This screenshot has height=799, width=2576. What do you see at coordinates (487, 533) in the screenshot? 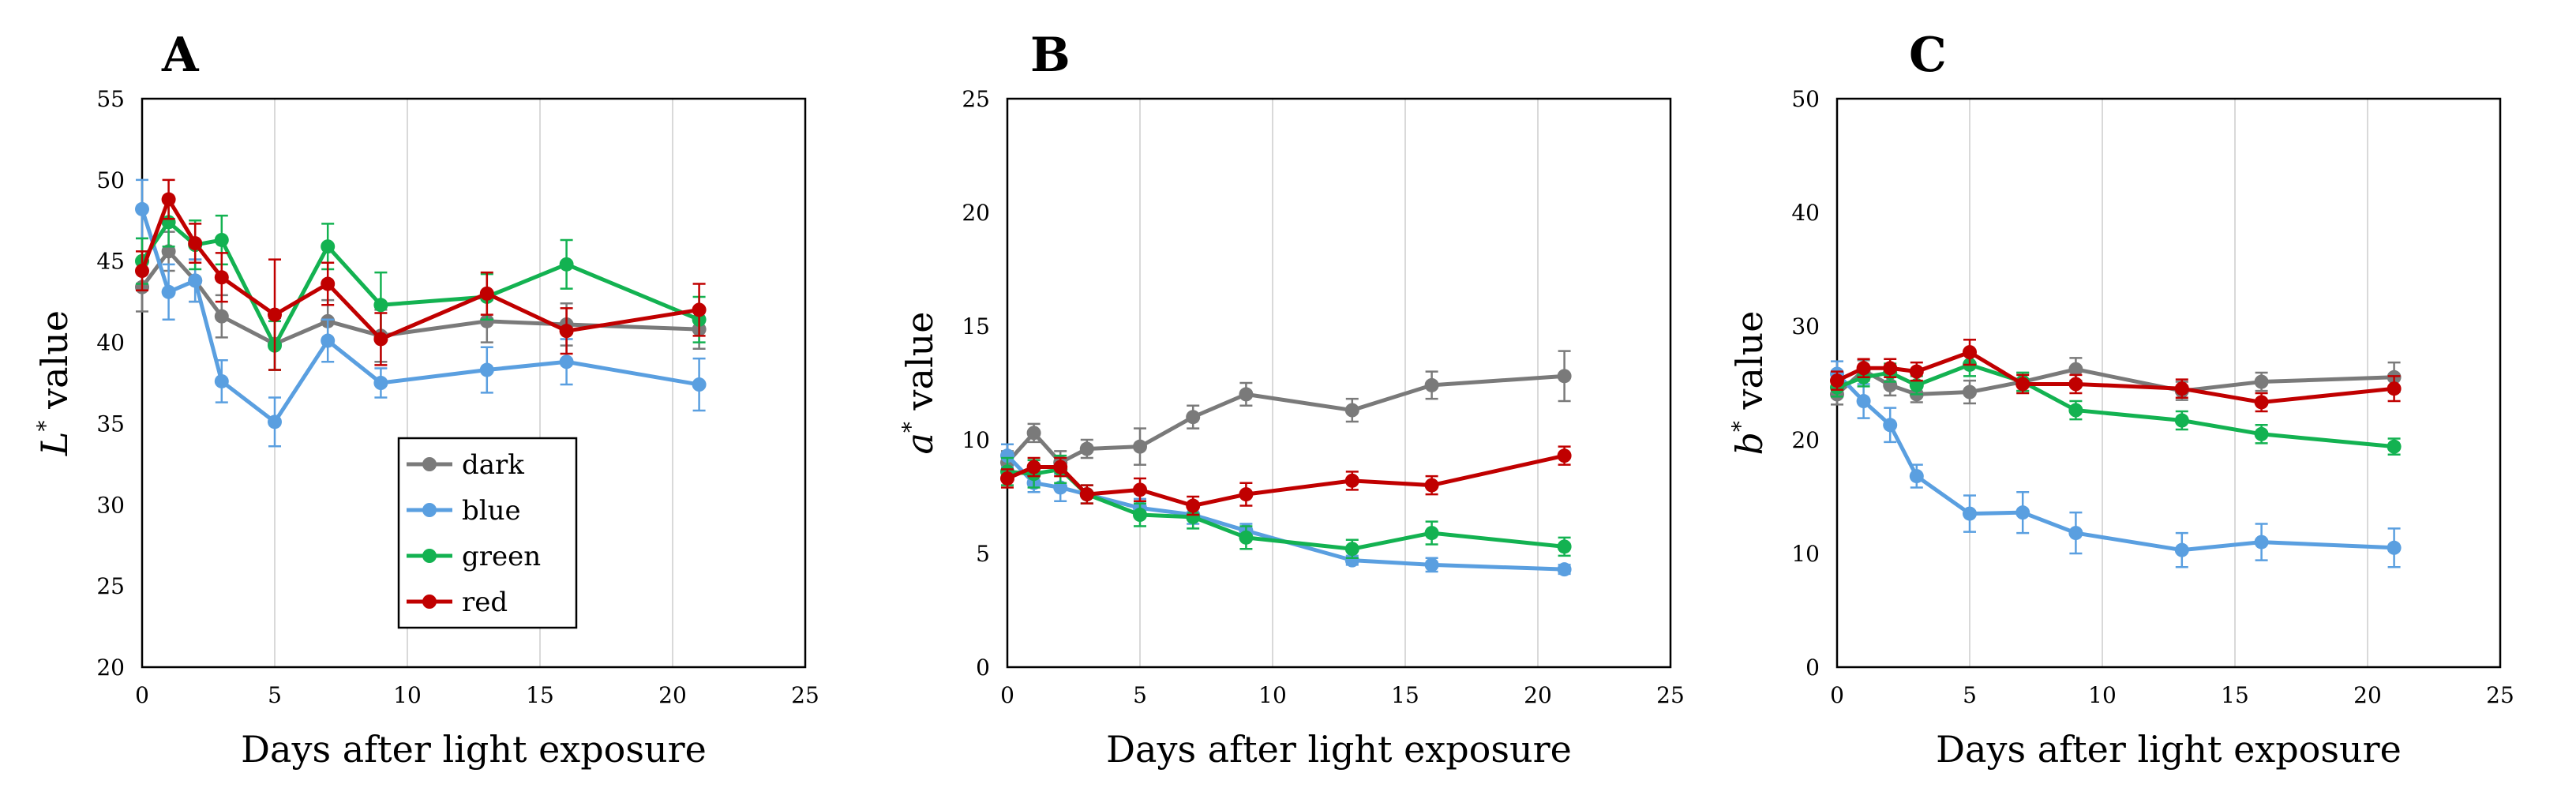
I see `legend: dark blue green red` at bounding box center [487, 533].